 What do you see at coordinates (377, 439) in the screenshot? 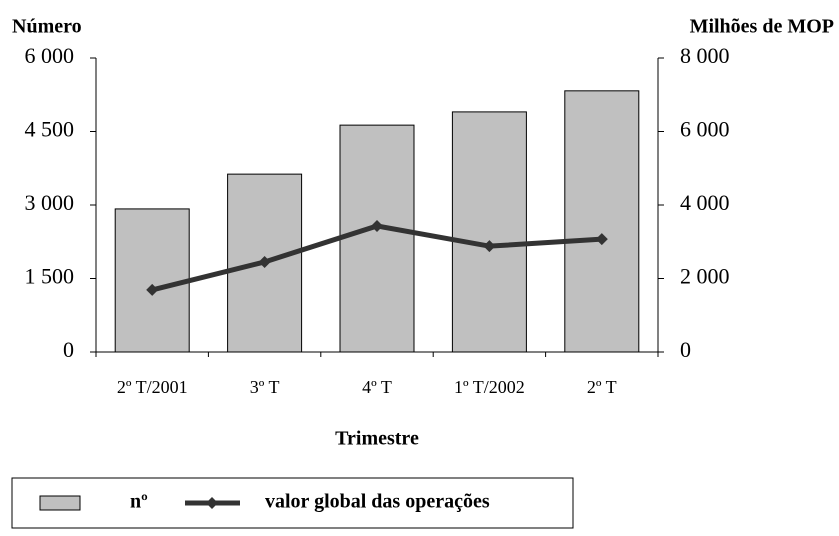
I see `x-axis-title: Trimestre` at bounding box center [377, 439].